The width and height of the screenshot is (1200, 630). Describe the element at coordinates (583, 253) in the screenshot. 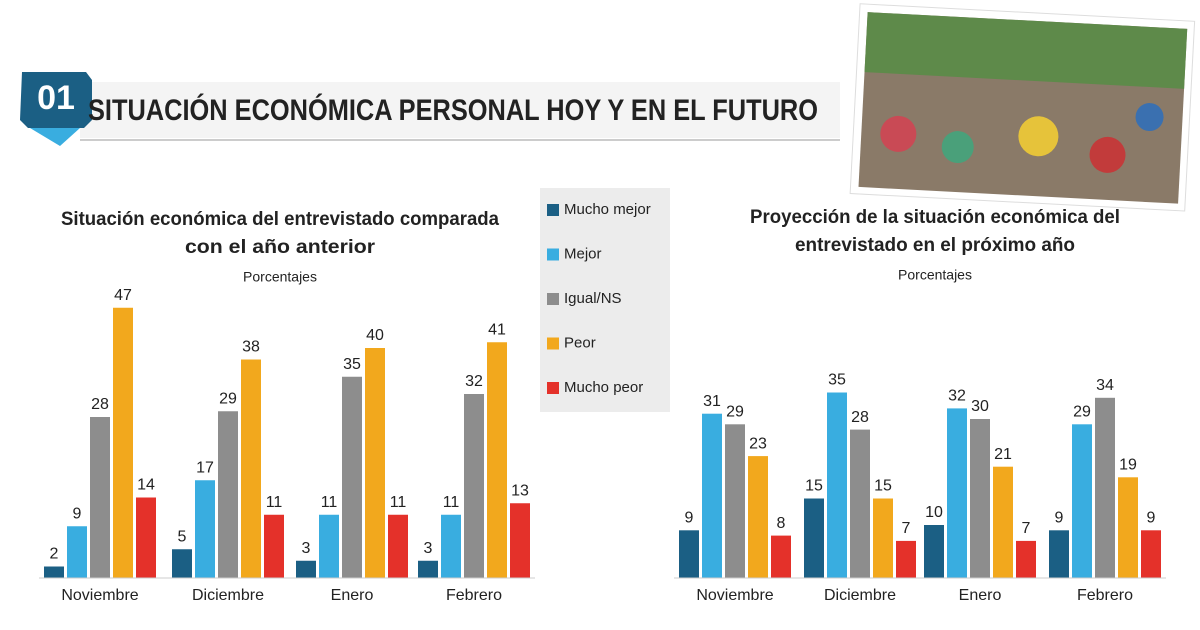

I see `legend-label: Mejor` at that location.